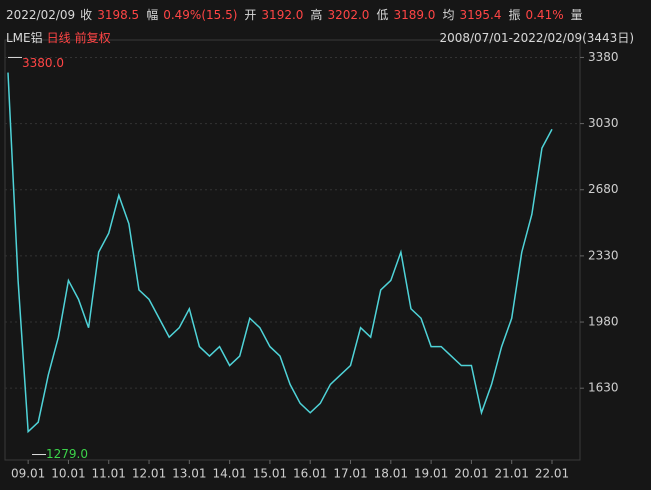 This screenshot has width=651, height=490. I want to click on field-value: 3202.0, so click(348, 15).